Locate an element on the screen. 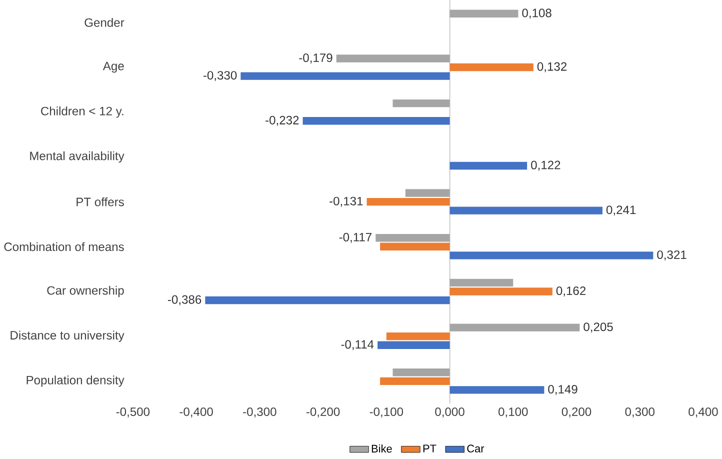 The image size is (722, 459). y-tick-label: PT offers is located at coordinates (100, 202).